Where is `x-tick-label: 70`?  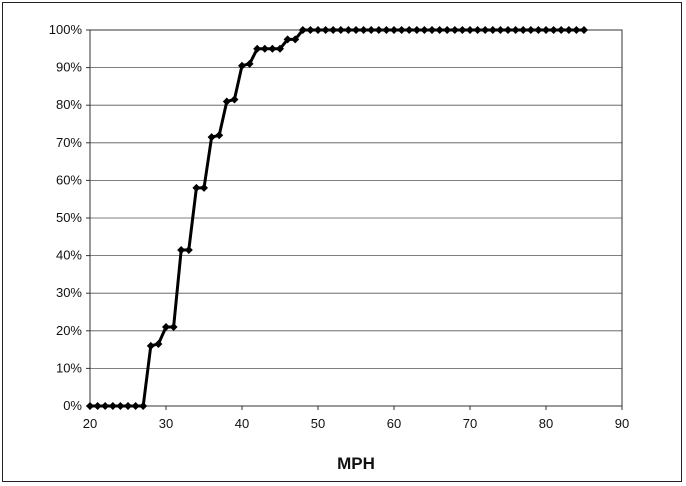
x-tick-label: 70 is located at coordinates (470, 423).